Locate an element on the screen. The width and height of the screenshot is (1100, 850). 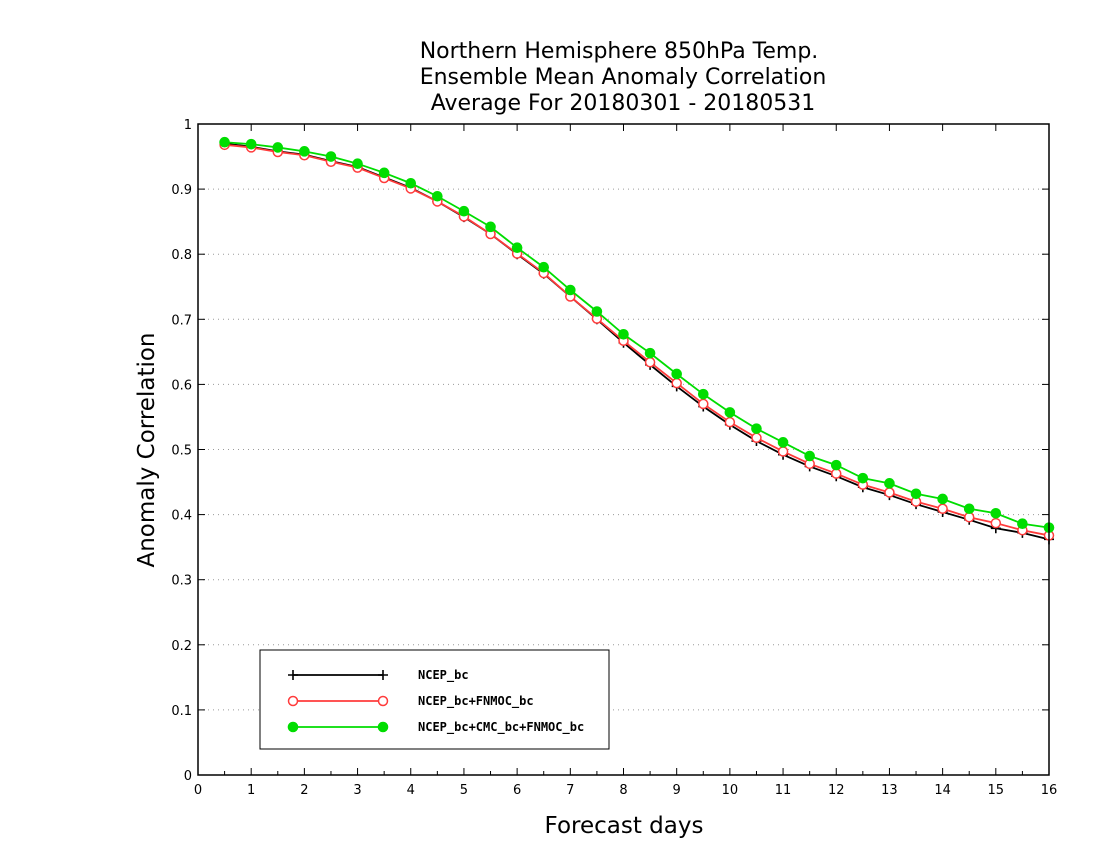
x-tick-label: 16 is located at coordinates (1049, 790).